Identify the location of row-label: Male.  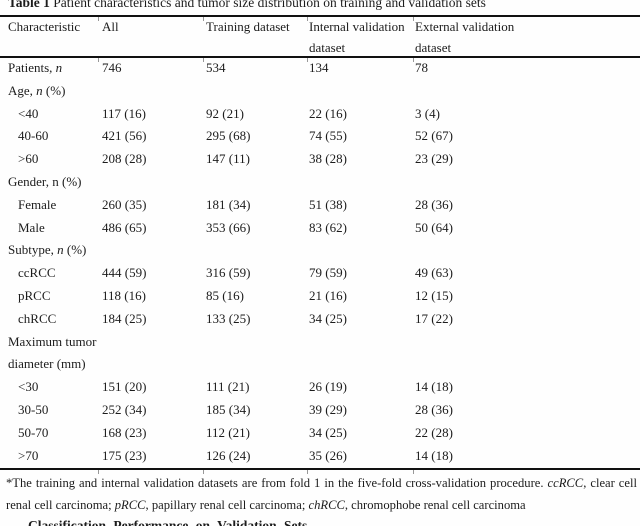
(51, 228).